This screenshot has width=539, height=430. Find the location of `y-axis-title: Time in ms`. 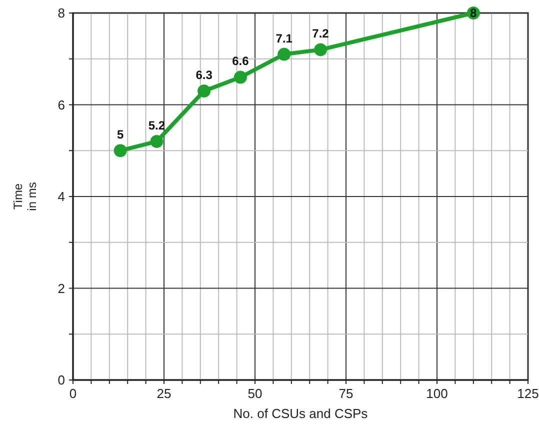

y-axis-title: Time in ms is located at coordinates (25, 196).